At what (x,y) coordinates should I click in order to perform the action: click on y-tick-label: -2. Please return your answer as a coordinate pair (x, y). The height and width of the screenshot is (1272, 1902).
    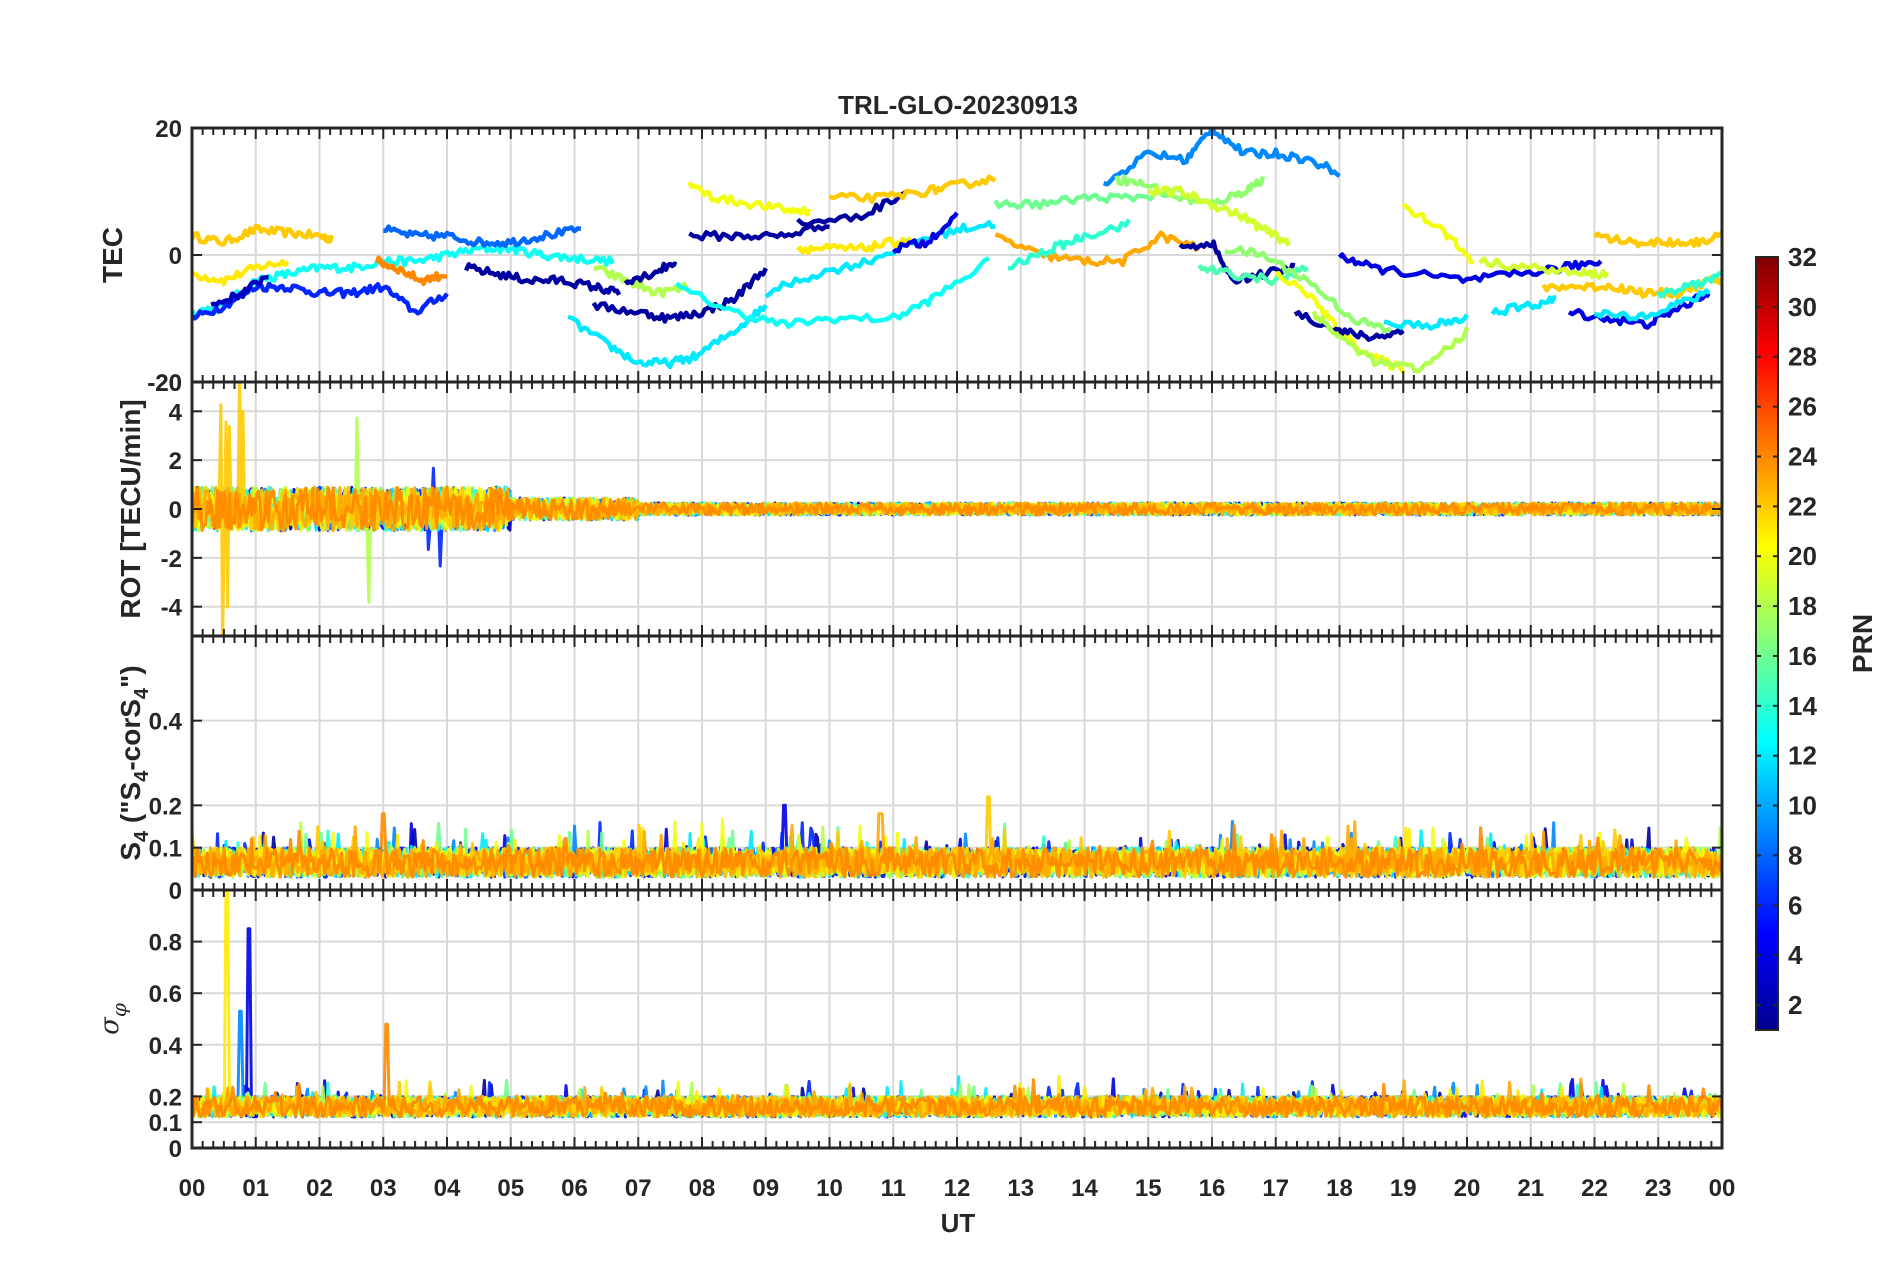
    Looking at the image, I should click on (171, 559).